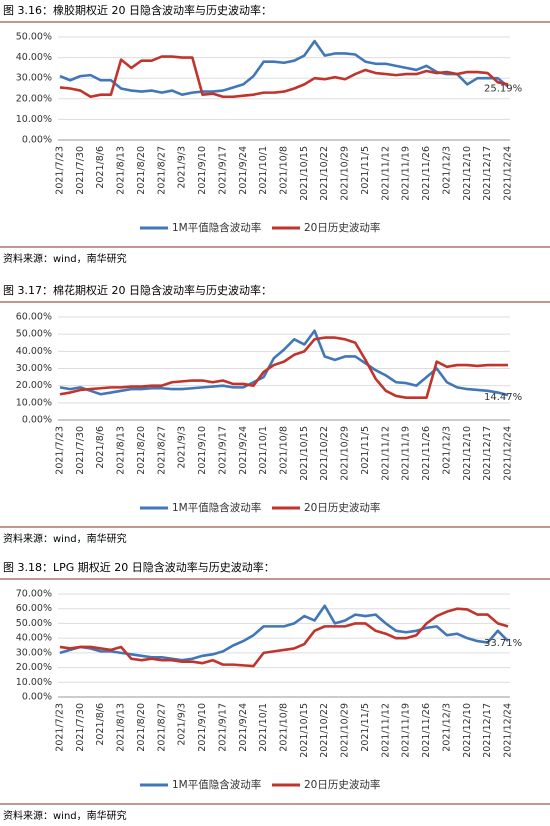  I want to click on annotation: 14.47%, so click(503, 397).